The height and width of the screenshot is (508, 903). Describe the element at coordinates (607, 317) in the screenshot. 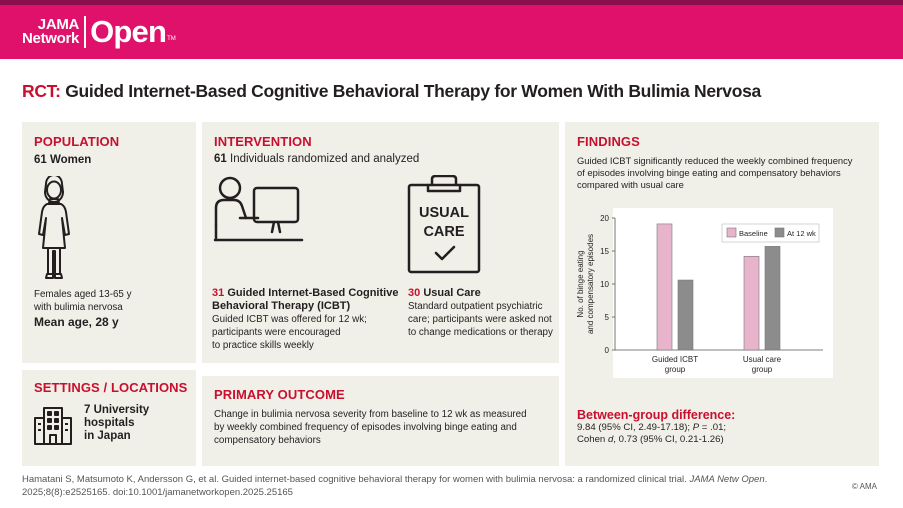

I see `chart-y-tick-label: 5` at that location.